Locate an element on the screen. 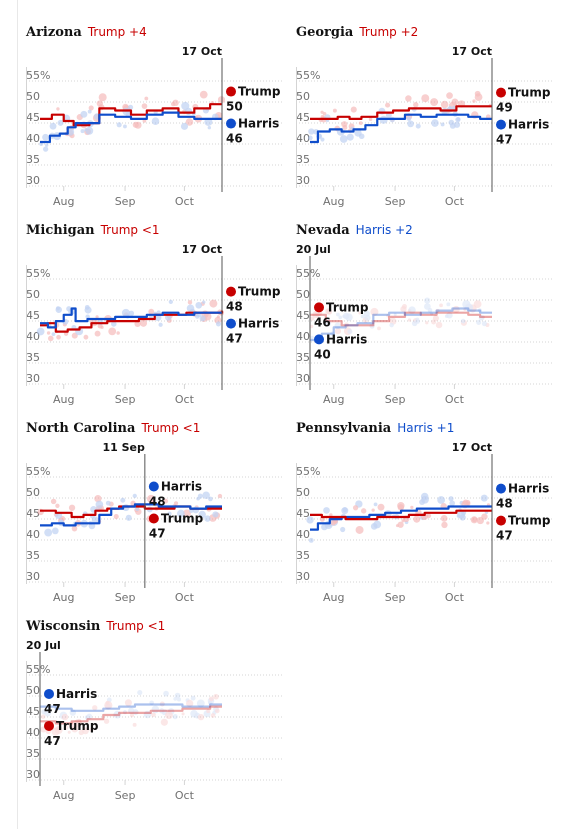 The width and height of the screenshot is (565, 833). harris-end-value: 48 is located at coordinates (157, 502).